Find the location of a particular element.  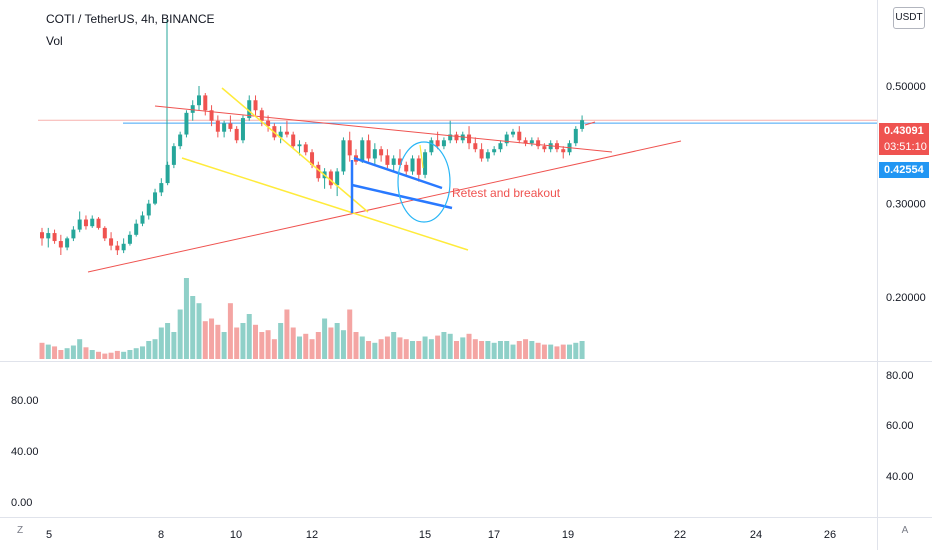

price-tick-label: 0.50000 is located at coordinates (906, 87).